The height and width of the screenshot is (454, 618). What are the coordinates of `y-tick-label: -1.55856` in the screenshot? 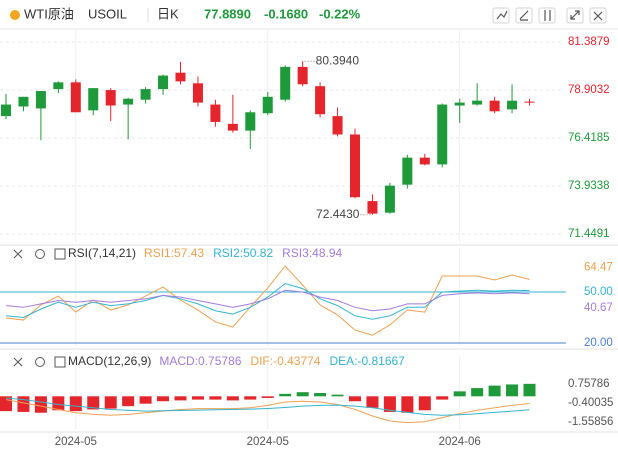 It's located at (590, 422).